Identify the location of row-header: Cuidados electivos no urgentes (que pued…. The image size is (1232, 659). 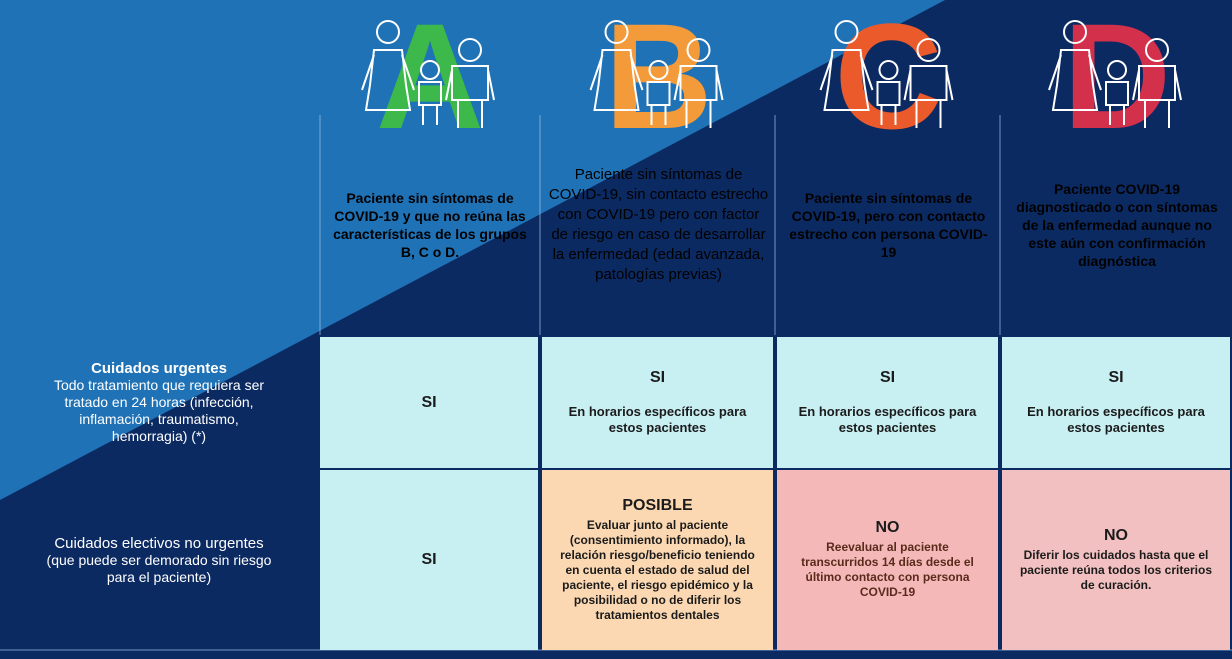
(159, 560).